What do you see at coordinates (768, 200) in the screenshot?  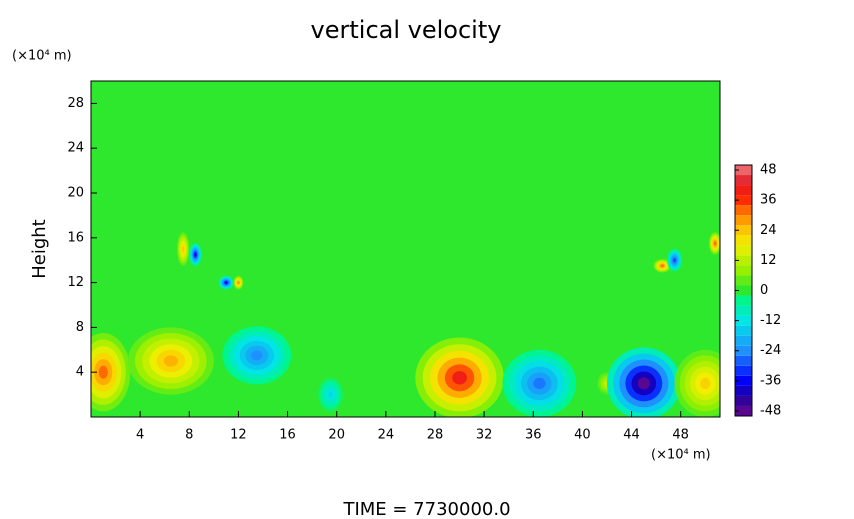 I see `colorbar-tick-label: 36` at bounding box center [768, 200].